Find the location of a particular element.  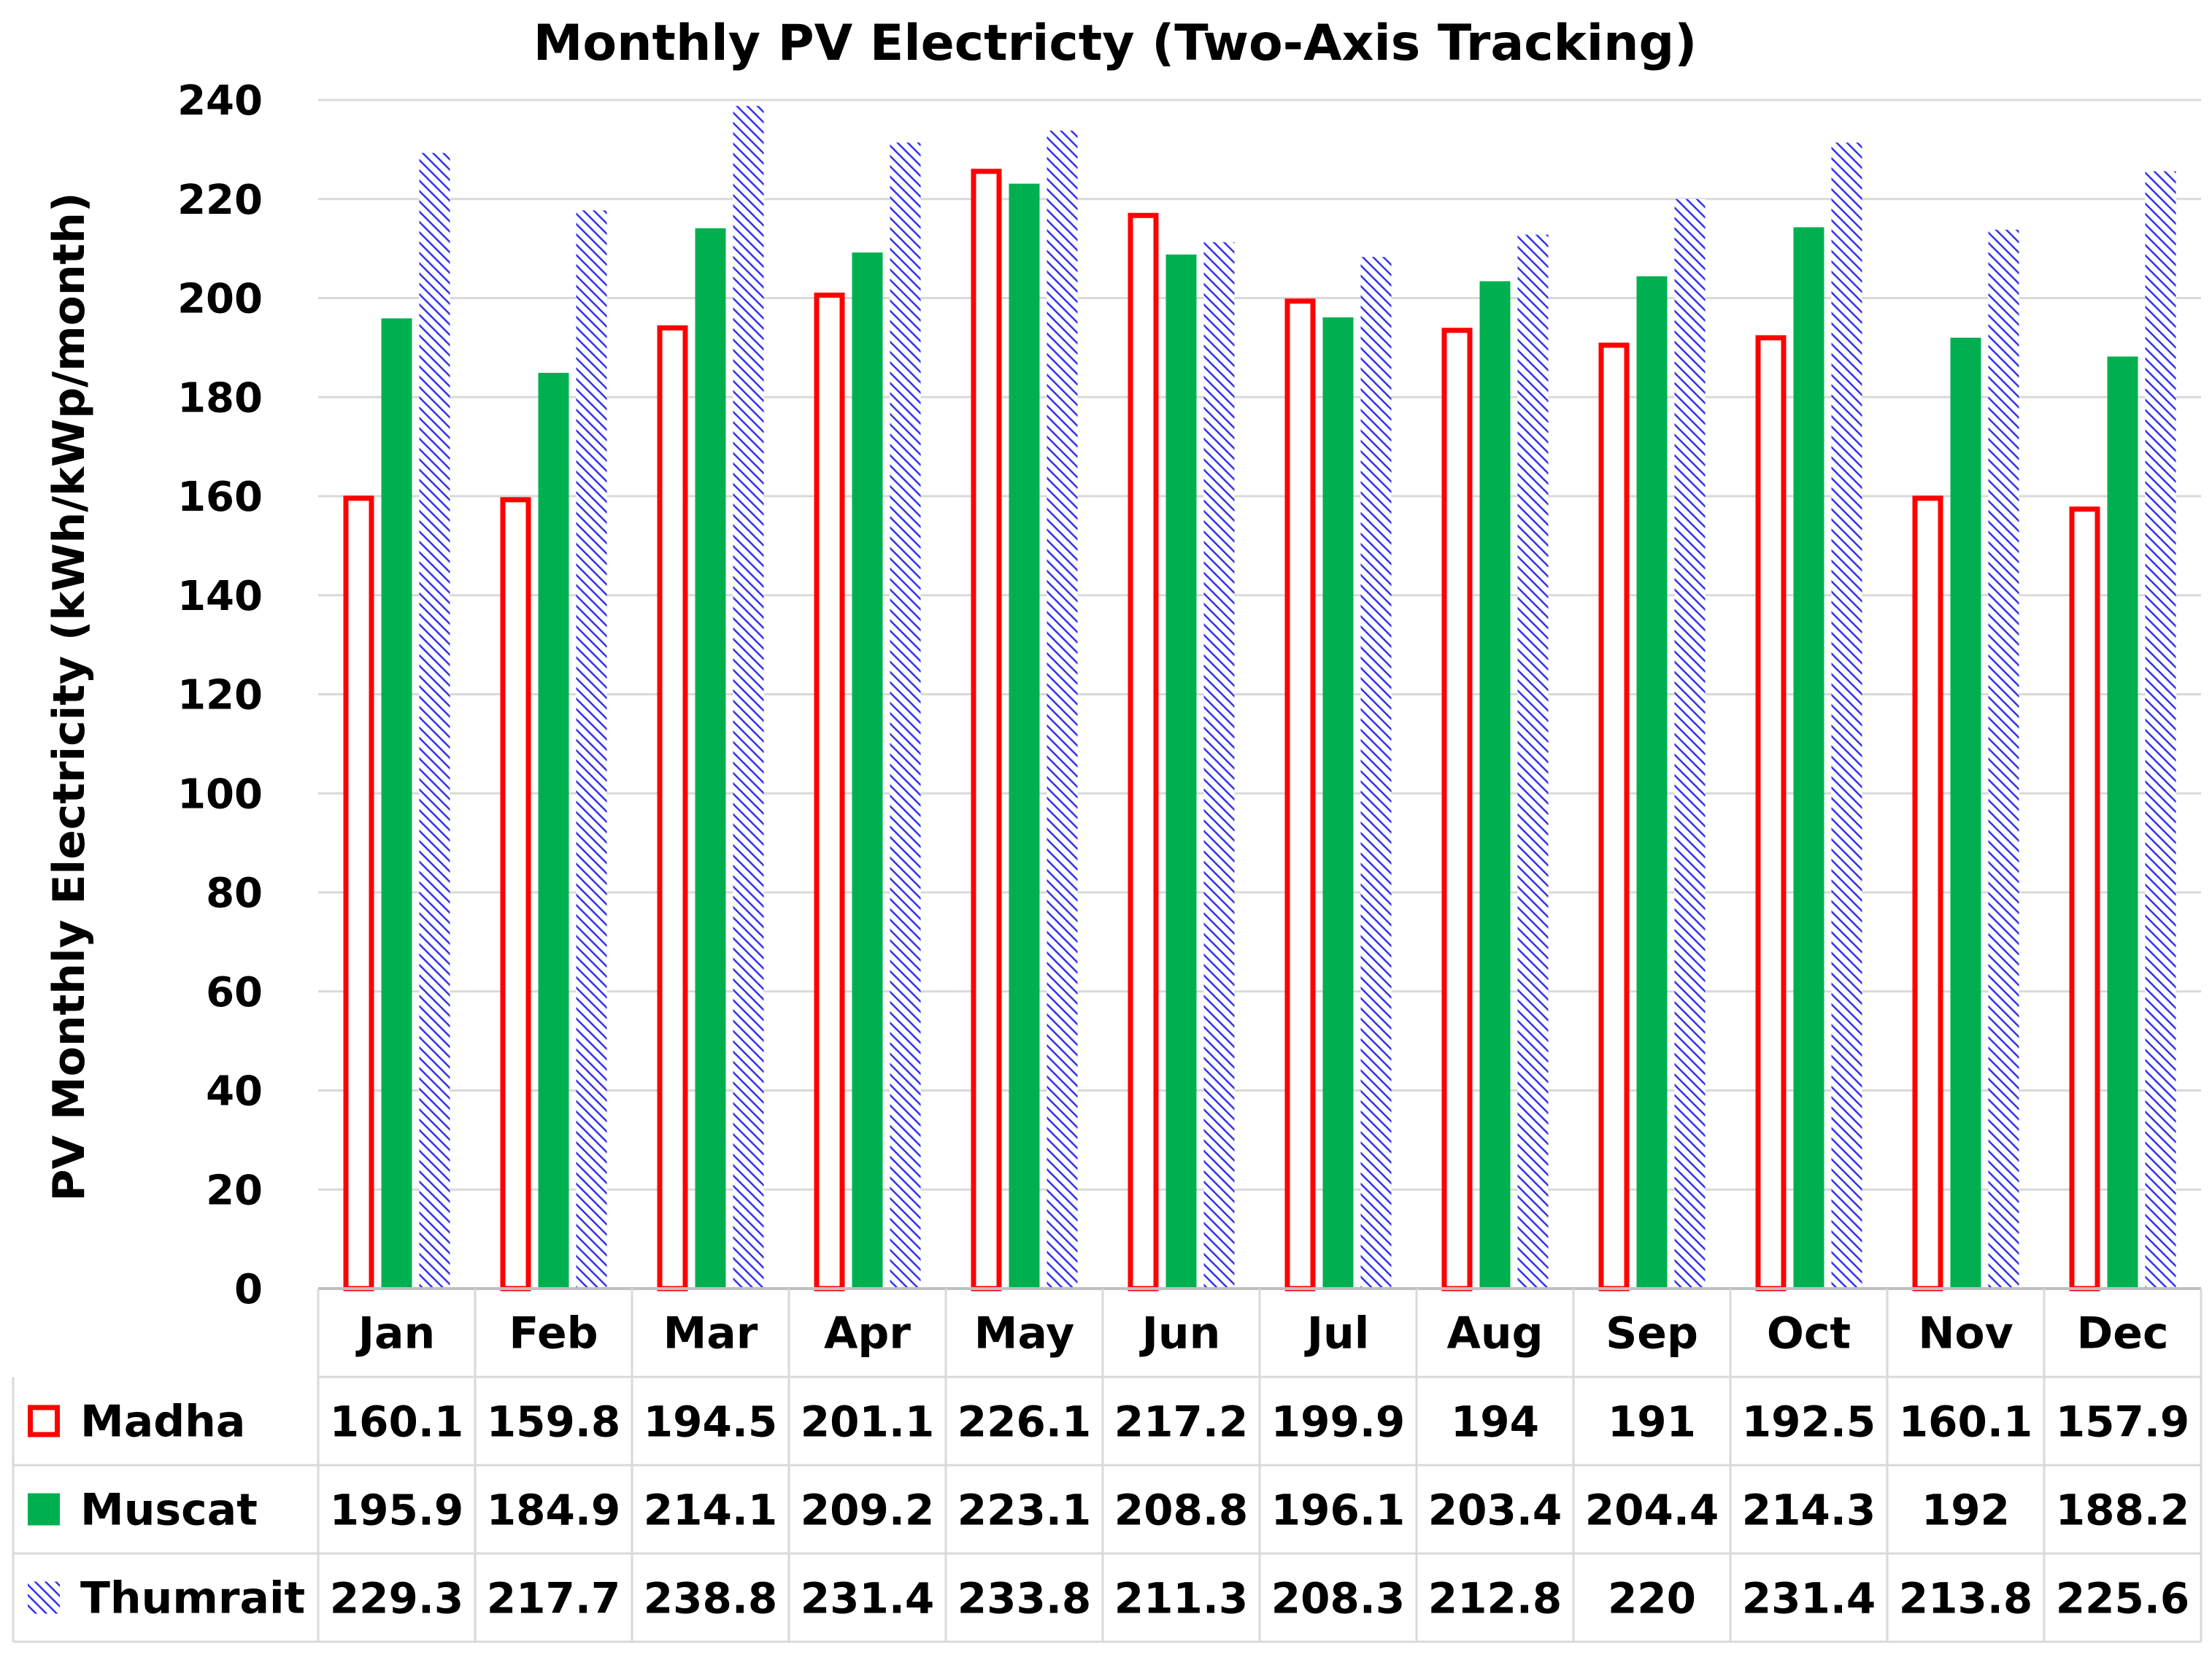

bar-thumrait-sep is located at coordinates (1690, 743).